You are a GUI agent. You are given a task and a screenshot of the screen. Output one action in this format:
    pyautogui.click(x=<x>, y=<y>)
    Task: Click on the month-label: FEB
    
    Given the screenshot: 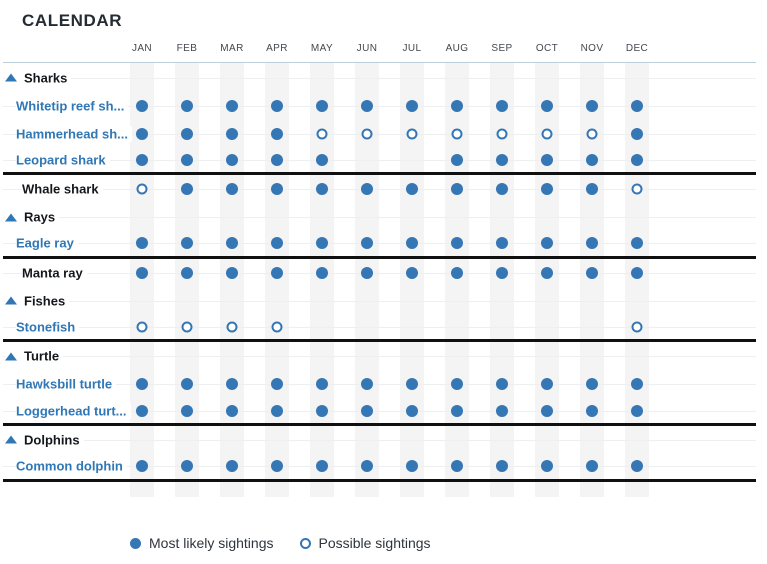 What is the action you would take?
    pyautogui.click(x=187, y=48)
    